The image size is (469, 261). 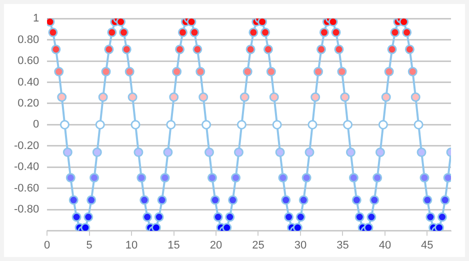 I want to click on x-tick-label: 40, so click(x=385, y=245).